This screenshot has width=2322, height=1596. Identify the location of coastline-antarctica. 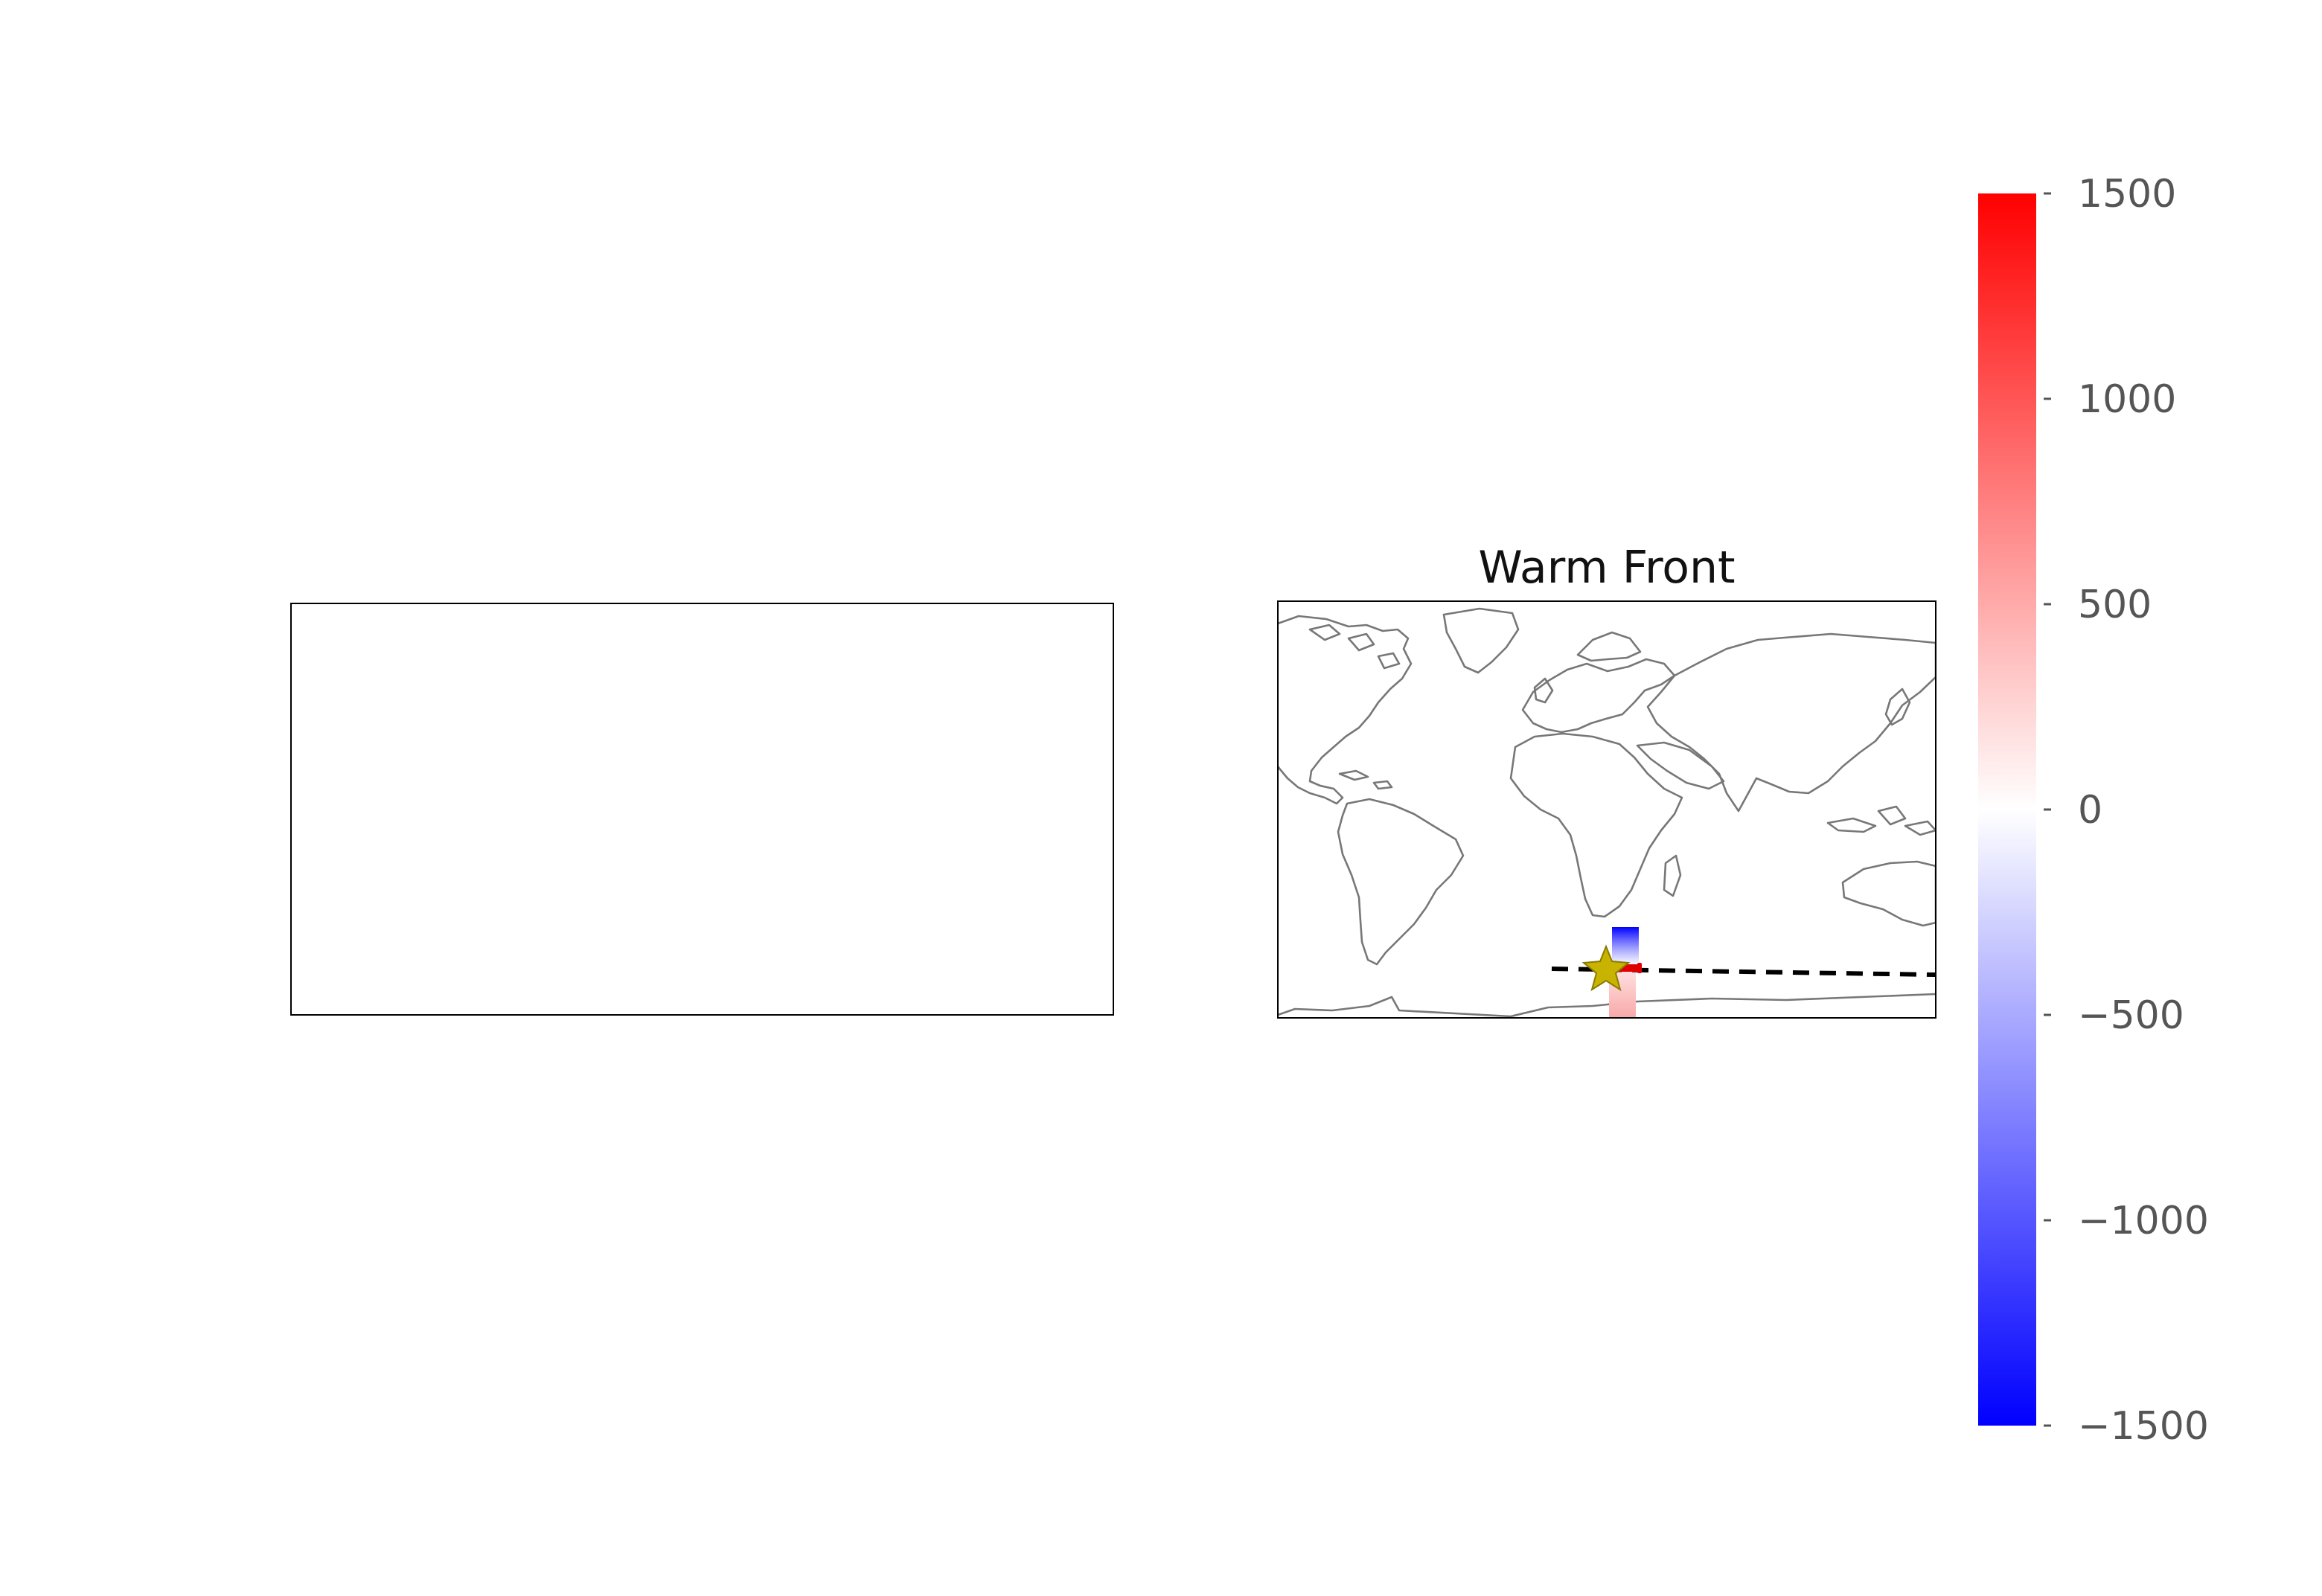
(1607, 1005).